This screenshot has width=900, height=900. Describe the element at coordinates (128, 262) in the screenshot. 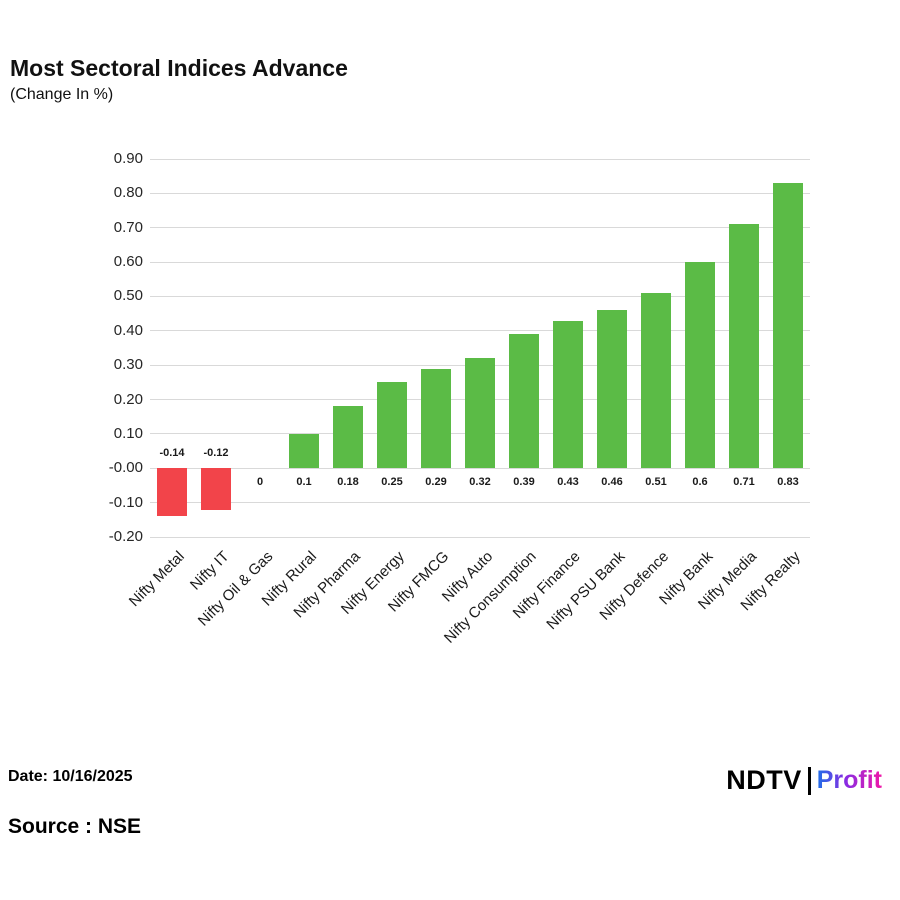

I see `y-tick-label: 0.60` at that location.